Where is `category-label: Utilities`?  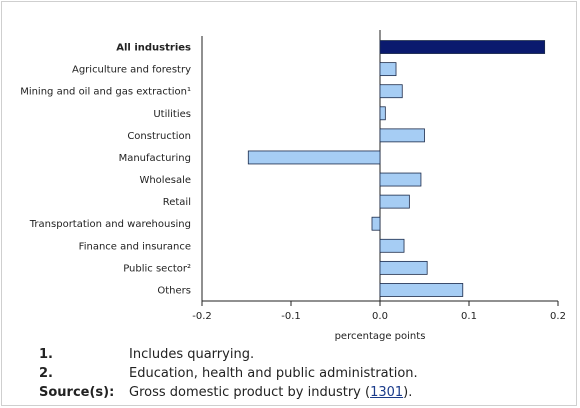 category-label: Utilities is located at coordinates (172, 114).